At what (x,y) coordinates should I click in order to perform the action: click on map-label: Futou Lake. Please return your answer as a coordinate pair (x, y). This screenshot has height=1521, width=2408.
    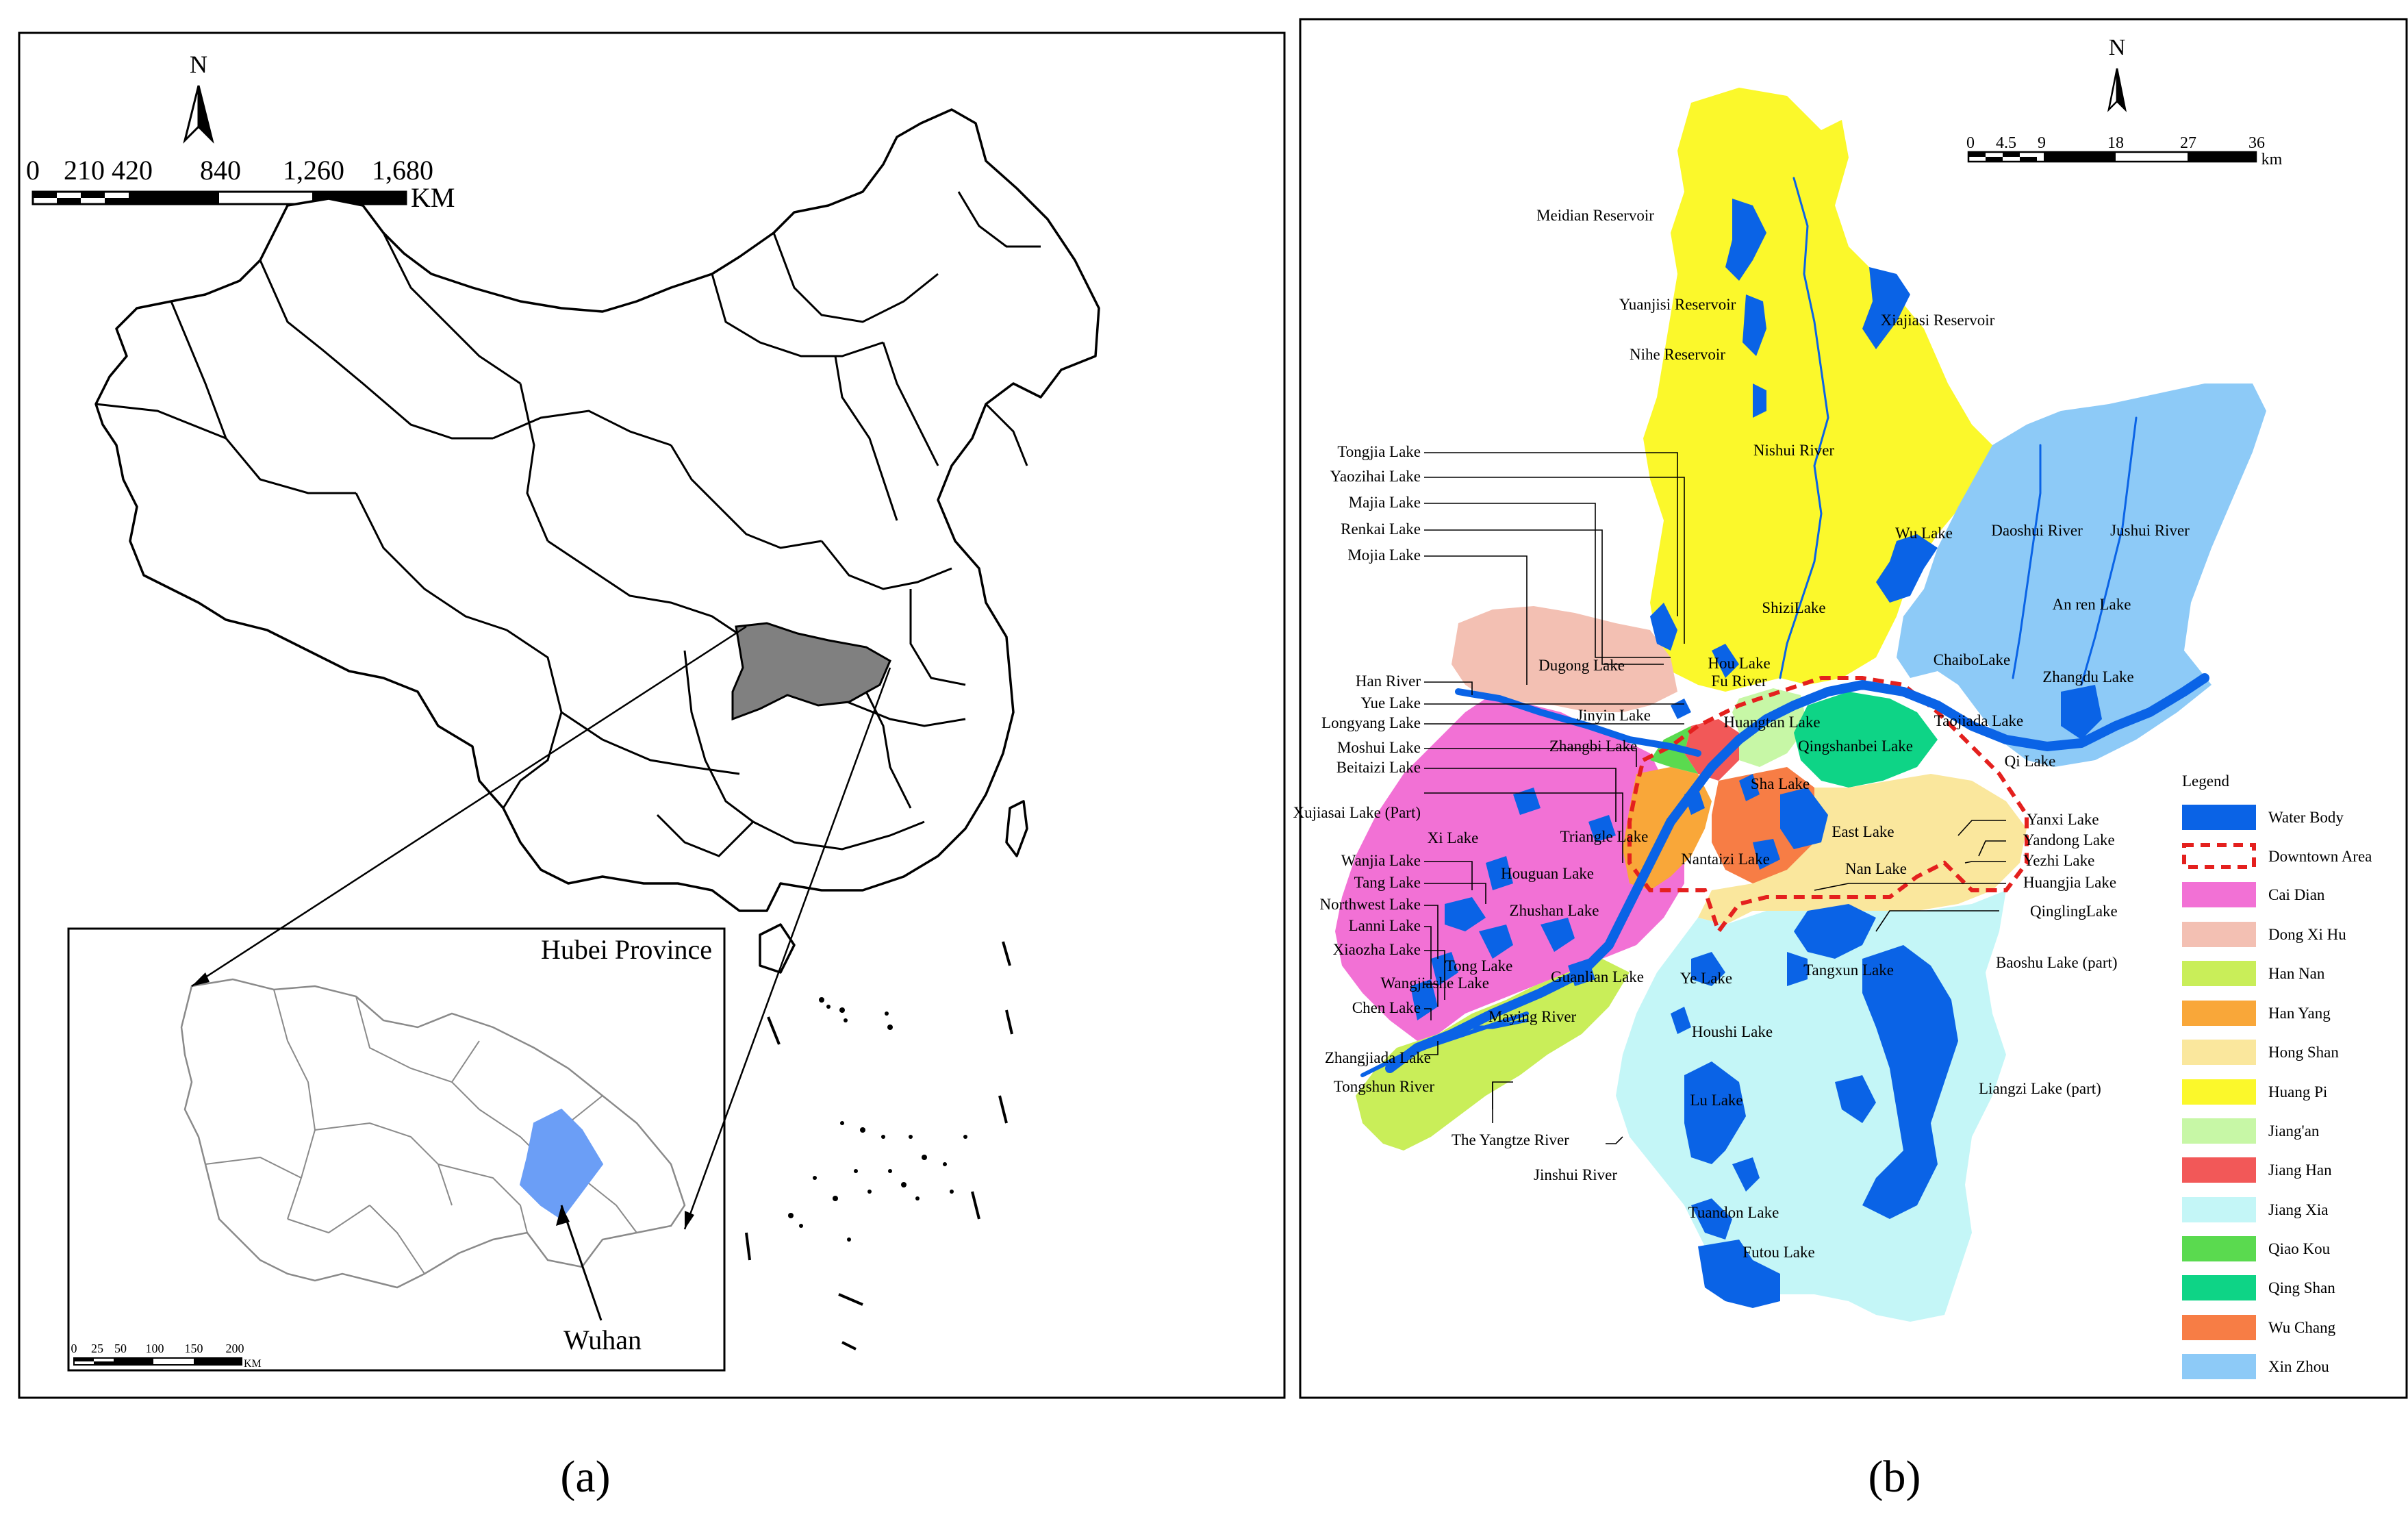
    Looking at the image, I should click on (1778, 1252).